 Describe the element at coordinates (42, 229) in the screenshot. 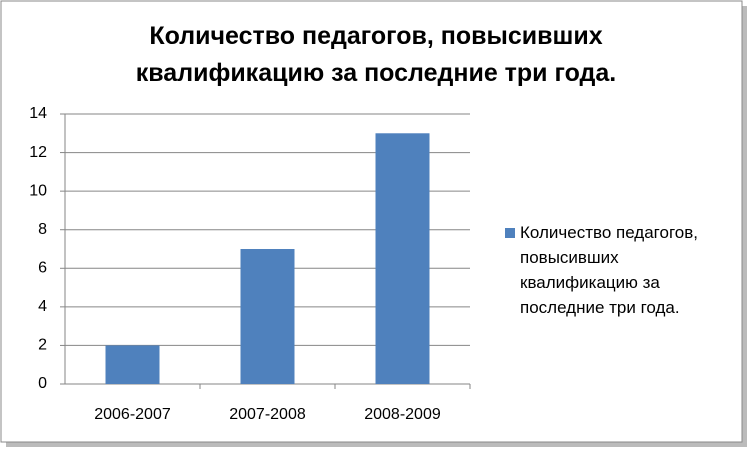

I see `y-tick-label: 8` at that location.